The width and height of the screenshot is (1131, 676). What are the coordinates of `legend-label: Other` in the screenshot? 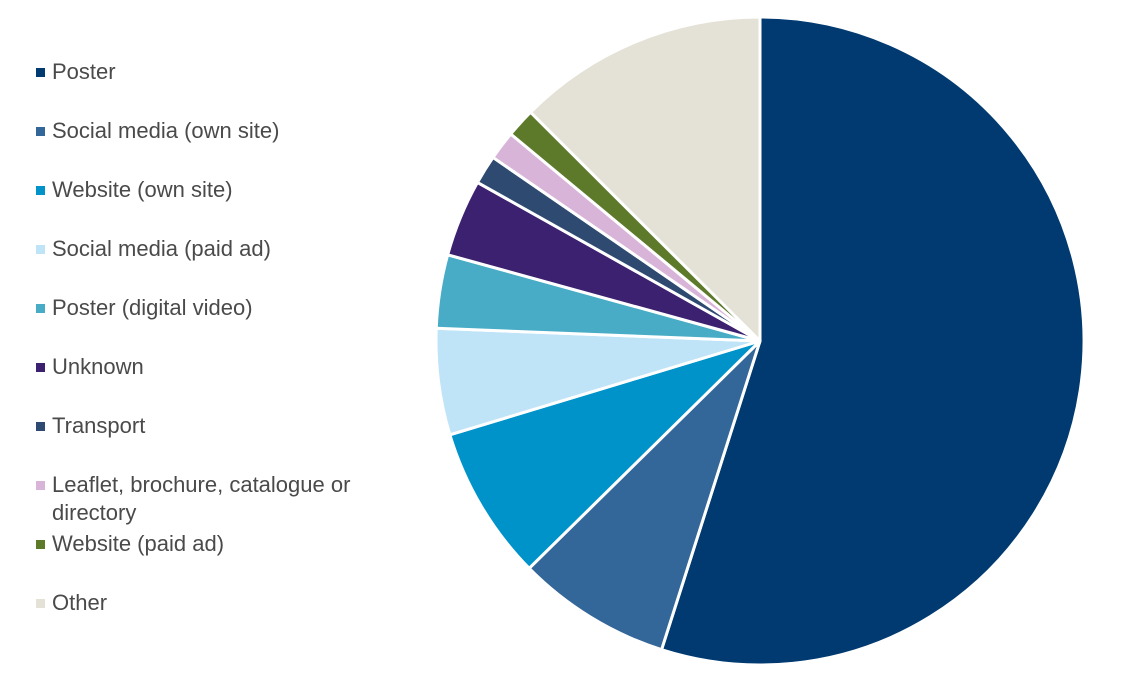 It's located at (80, 602).